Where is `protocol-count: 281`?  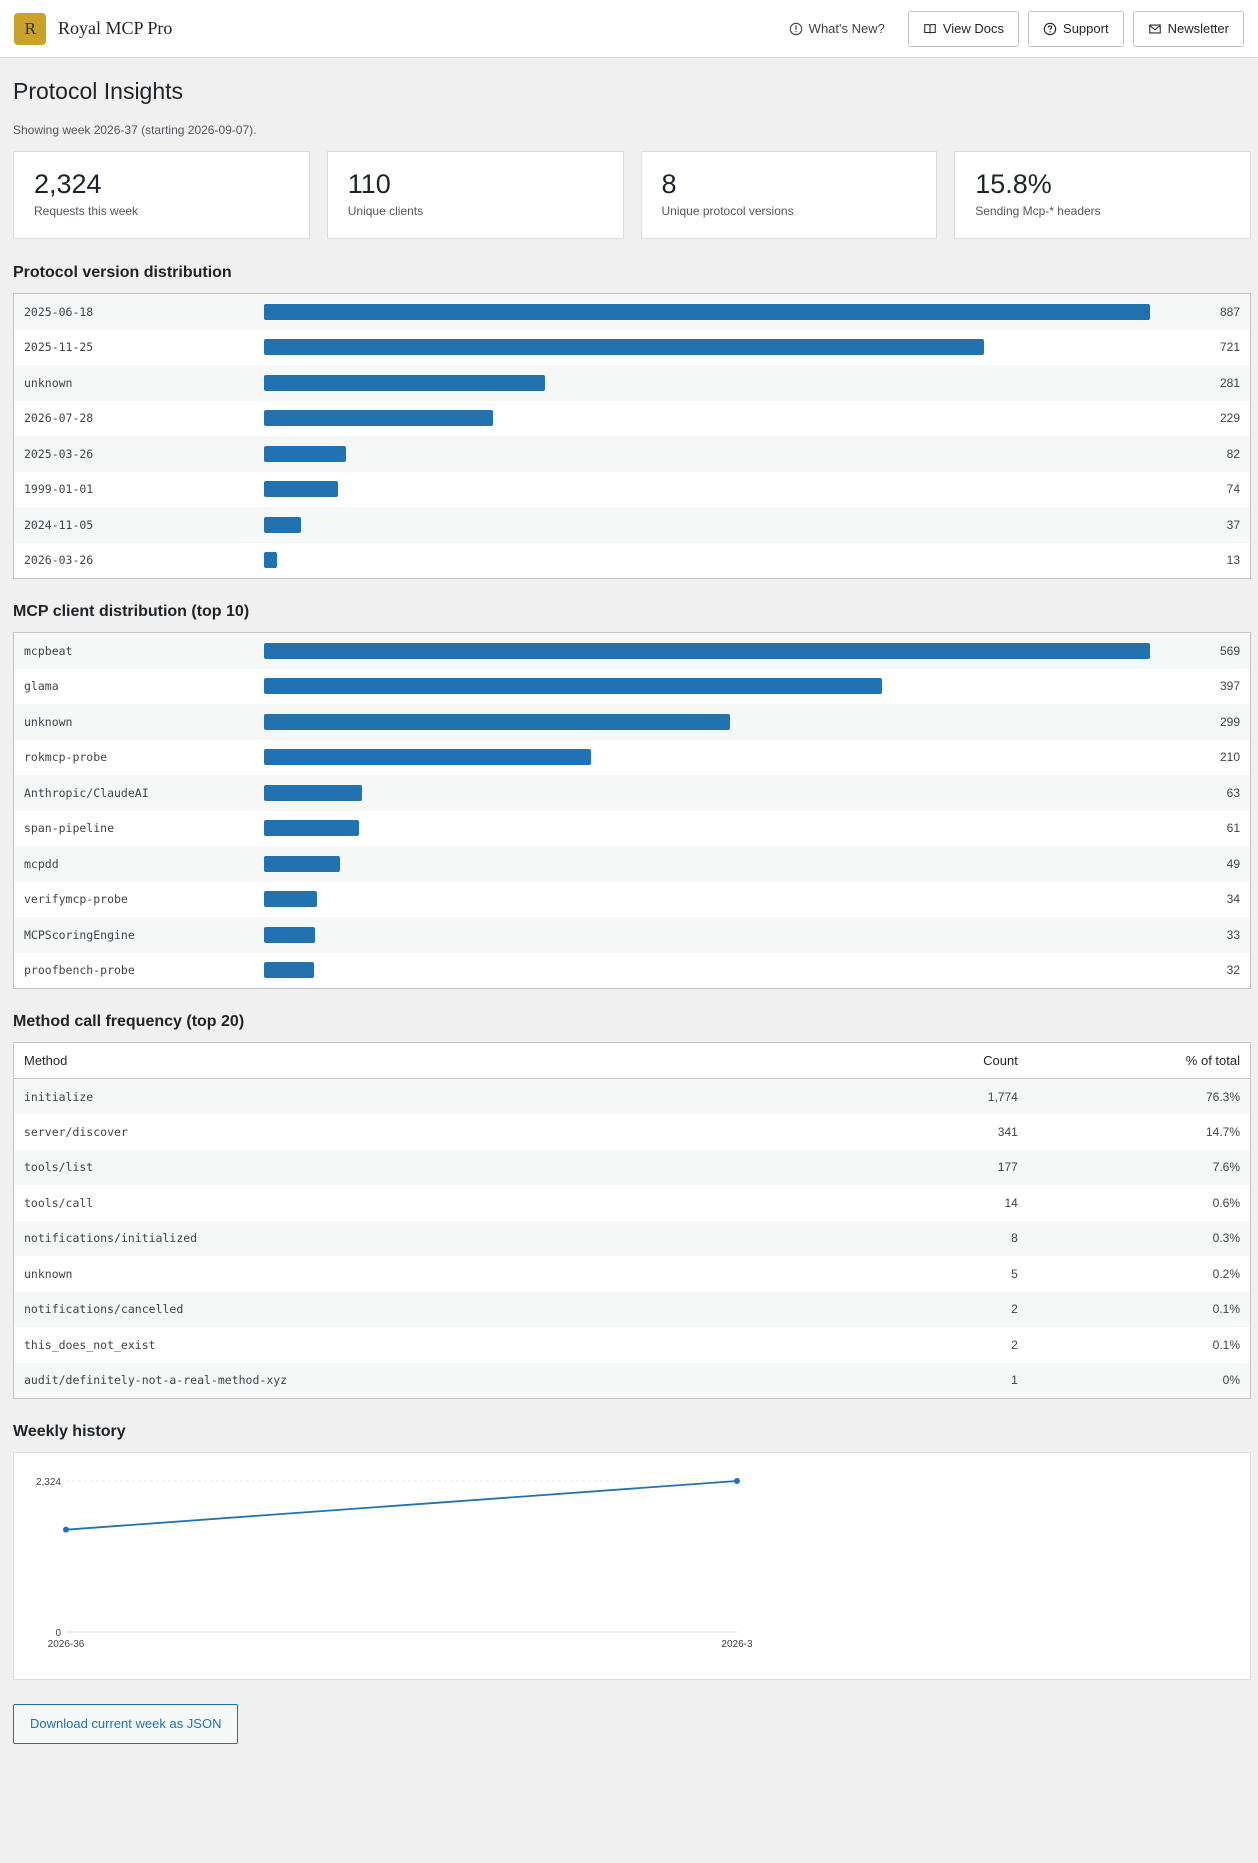 protocol-count: 281 is located at coordinates (1229, 382).